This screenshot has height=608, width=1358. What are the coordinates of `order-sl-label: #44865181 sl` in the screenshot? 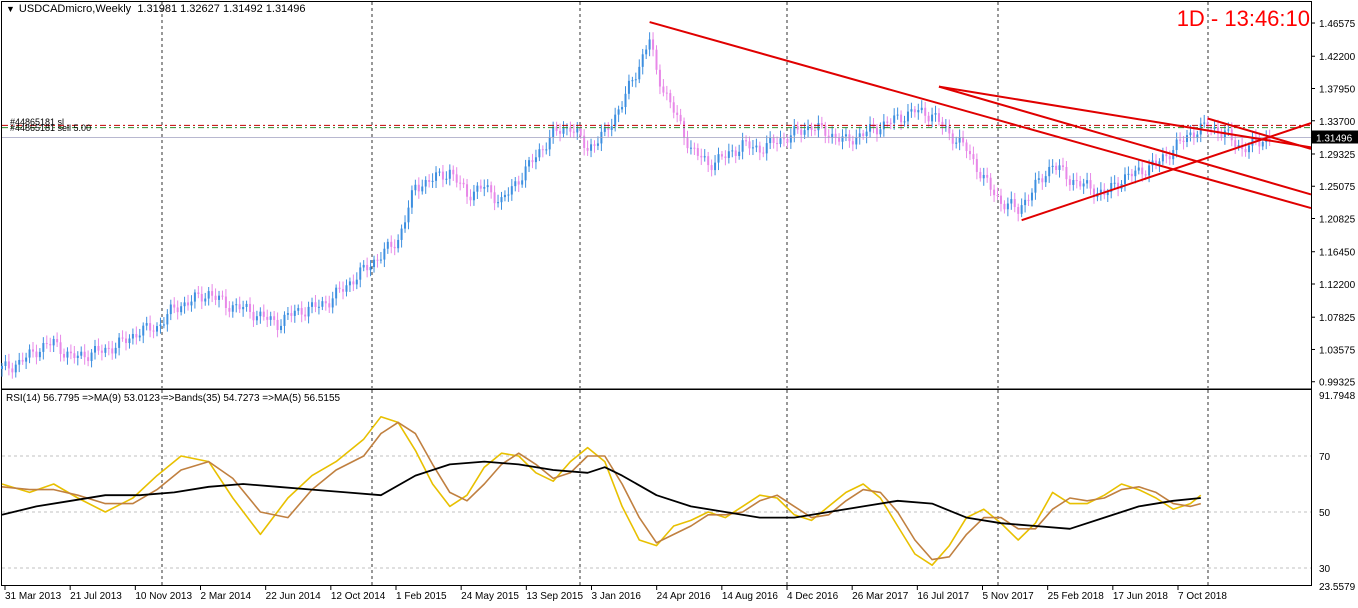 It's located at (37, 122).